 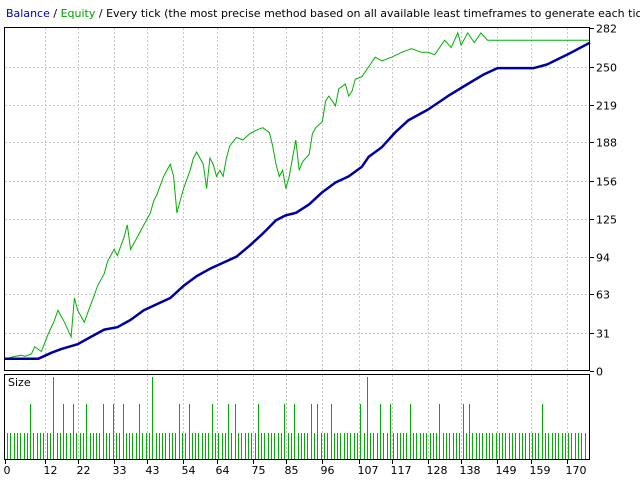 I want to click on x-tick-label: 149, so click(x=506, y=470).